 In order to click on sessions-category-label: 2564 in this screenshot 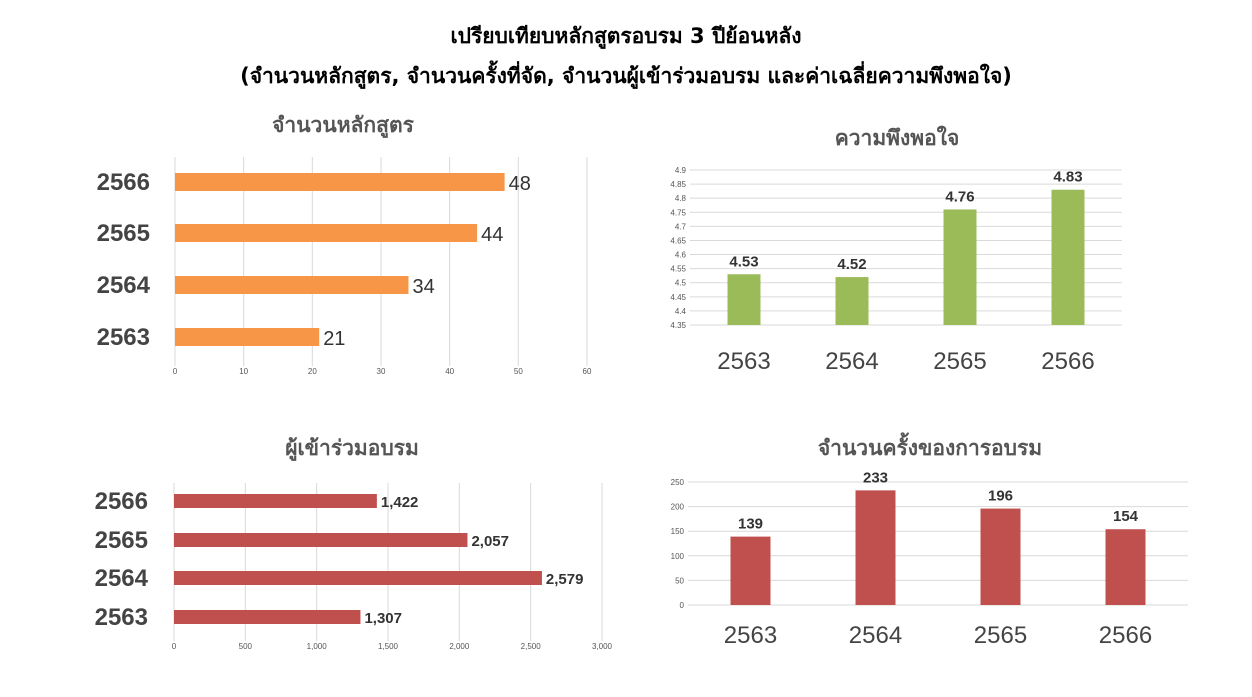, I will do `click(875, 635)`.